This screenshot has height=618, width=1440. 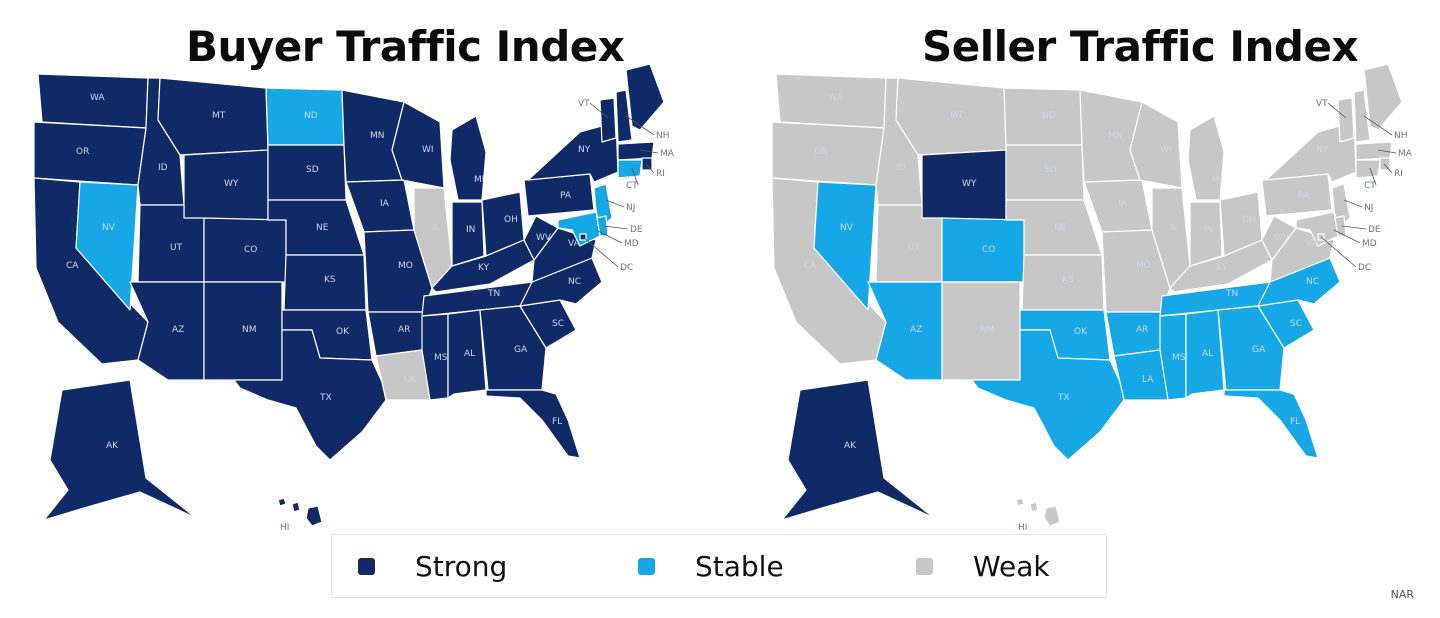 I want to click on buyer-label-wy: WY, so click(x=231, y=184).